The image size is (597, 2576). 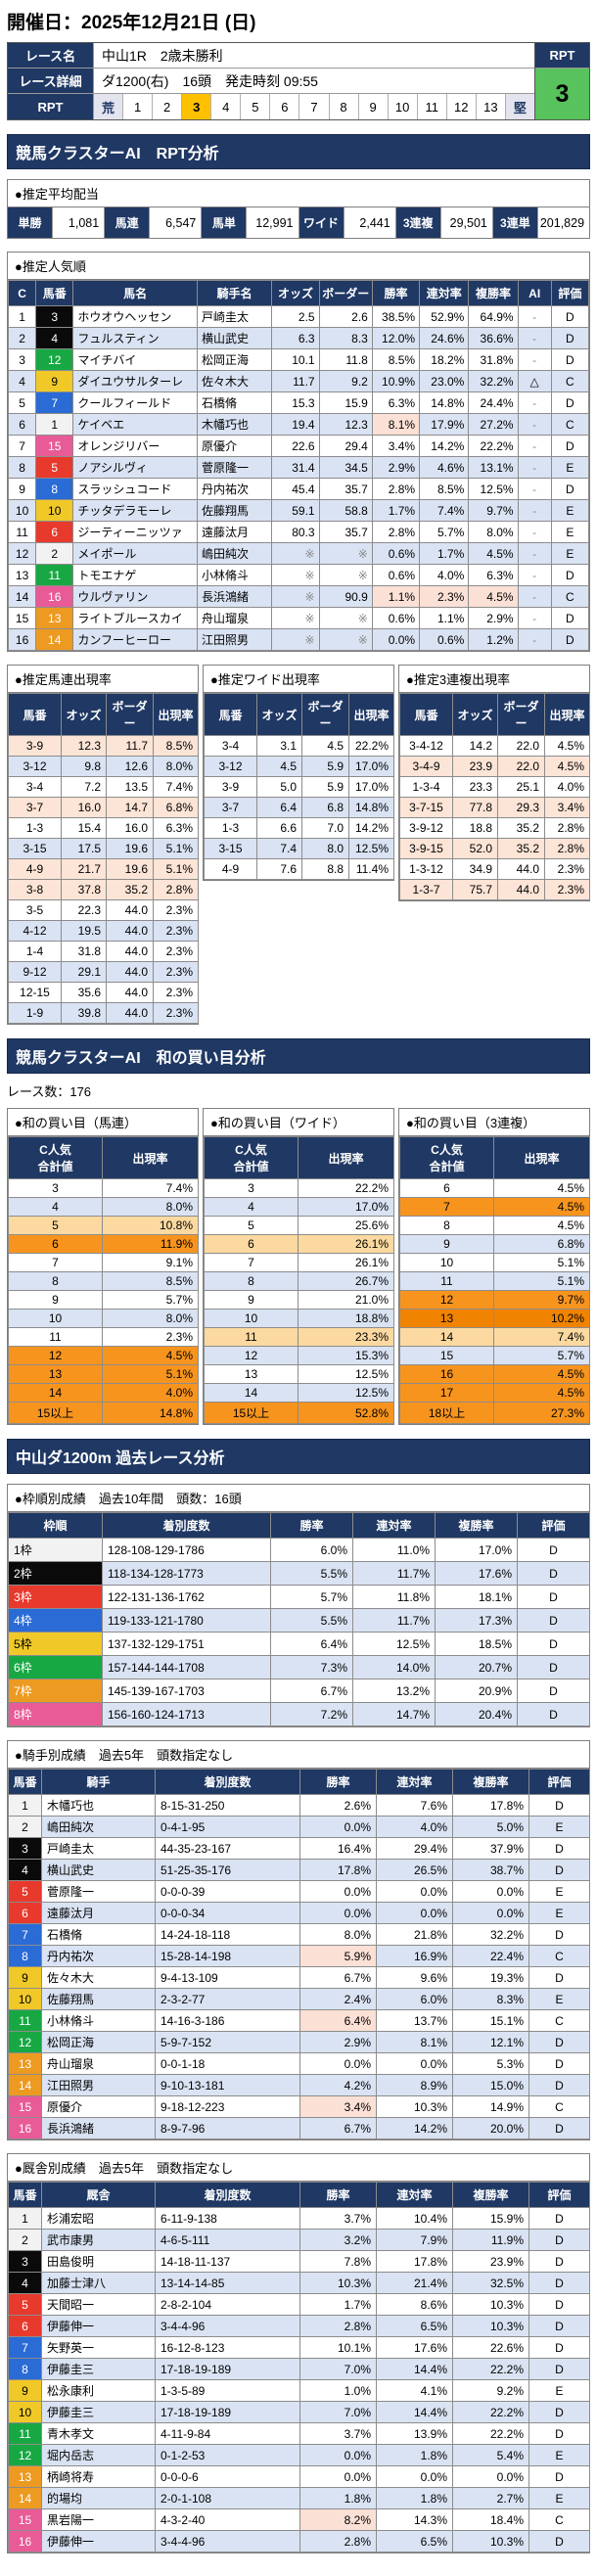 What do you see at coordinates (493, 596) in the screenshot?
I see `show-rate: 4.5%` at bounding box center [493, 596].